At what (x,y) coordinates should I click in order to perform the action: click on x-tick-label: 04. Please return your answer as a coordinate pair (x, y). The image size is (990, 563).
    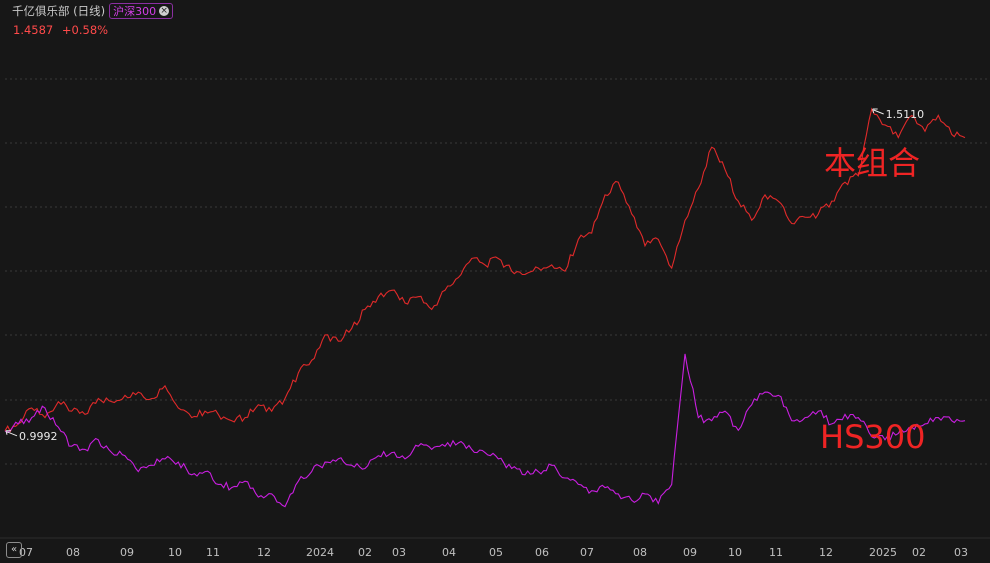
    Looking at the image, I should click on (449, 552).